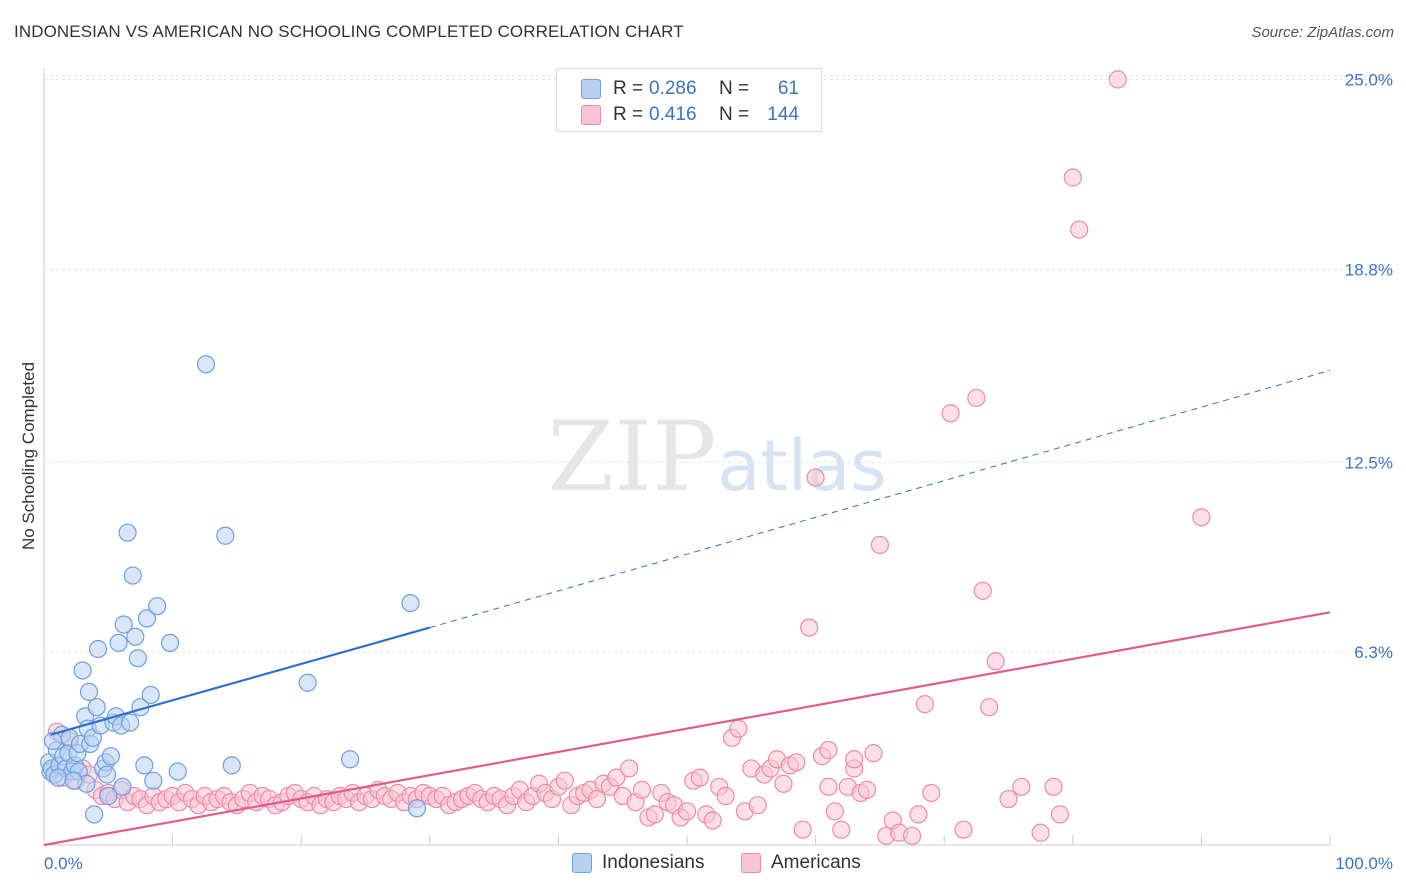 The width and height of the screenshot is (1406, 892). I want to click on legend-n-value: 144, so click(783, 114).